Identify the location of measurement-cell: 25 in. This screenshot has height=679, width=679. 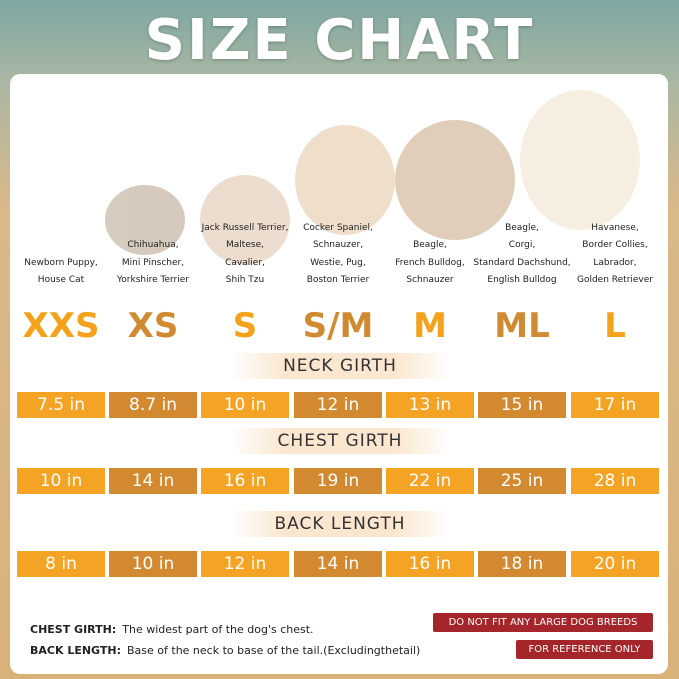
(522, 481).